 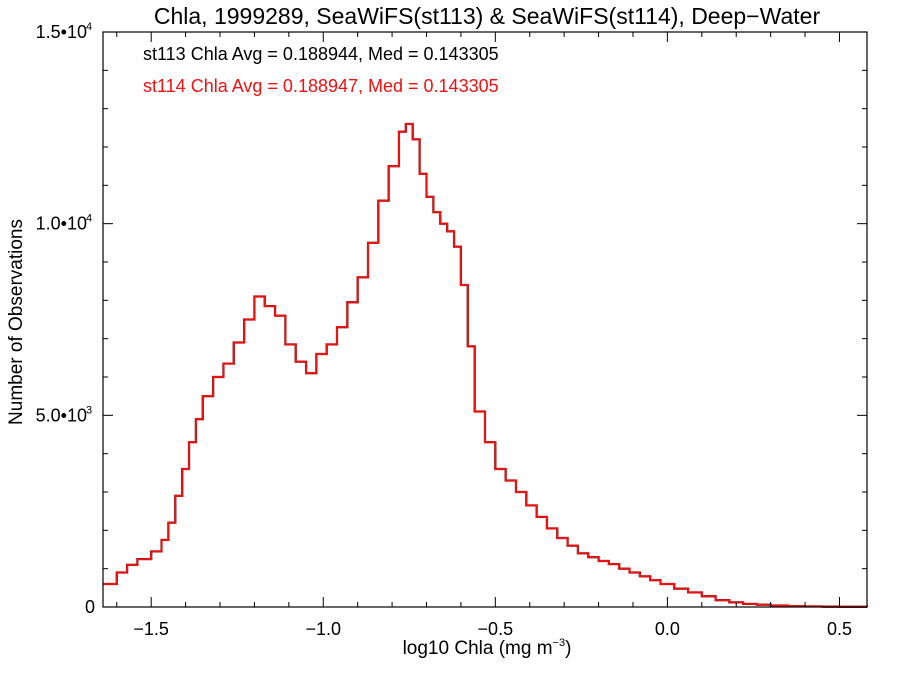 I want to click on x-axis-label-base: log10 Chla (mg m, so click(x=478, y=648).